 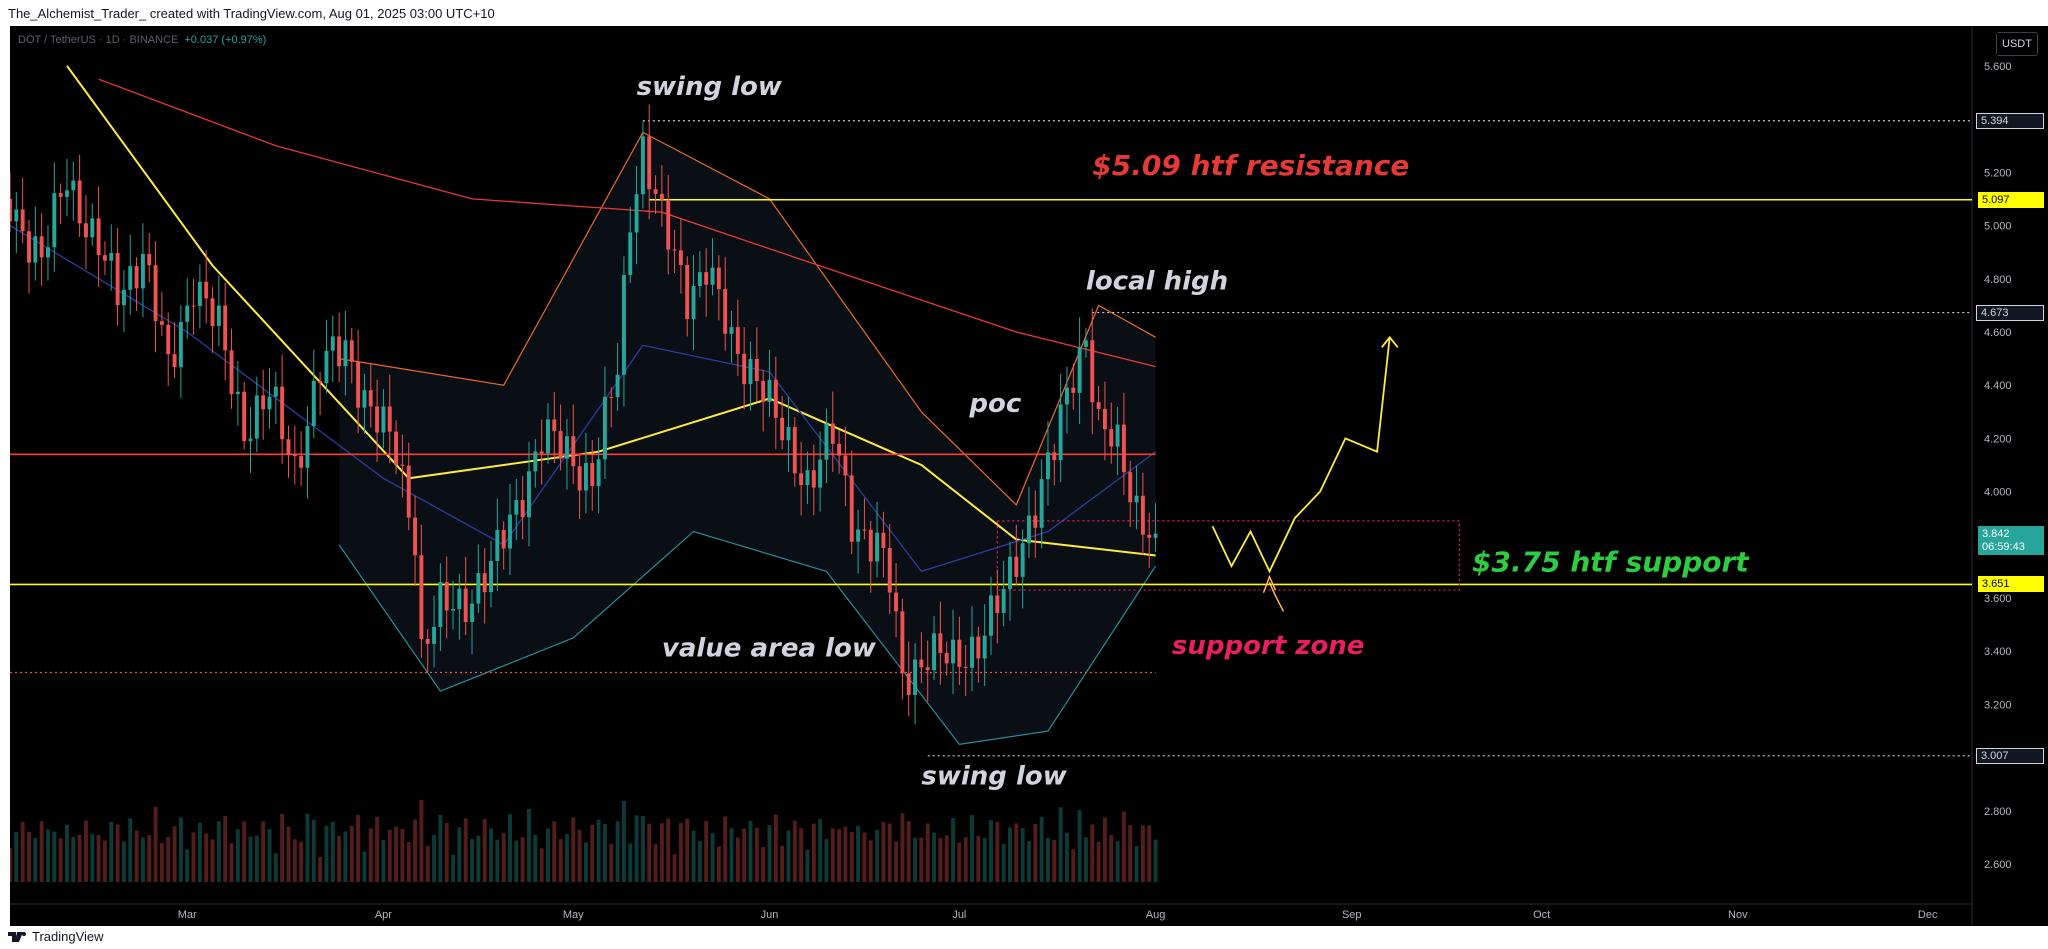 What do you see at coordinates (1390, 341) in the screenshot?
I see `projection-arrow-head` at bounding box center [1390, 341].